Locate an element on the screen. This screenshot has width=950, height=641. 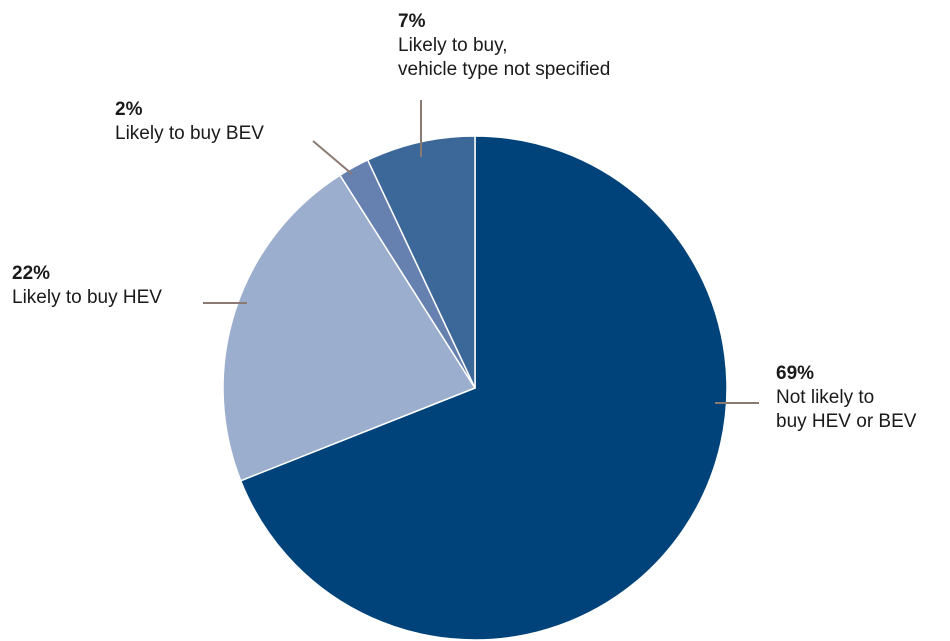
label-slice-1: 22% Likely to buy HEV is located at coordinates (87, 286).